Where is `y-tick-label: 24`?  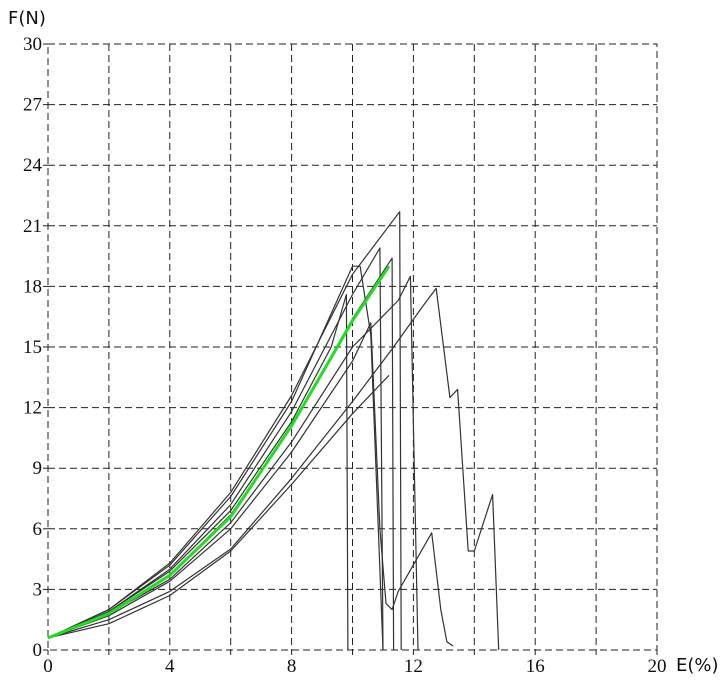 y-tick-label: 24 is located at coordinates (33, 165).